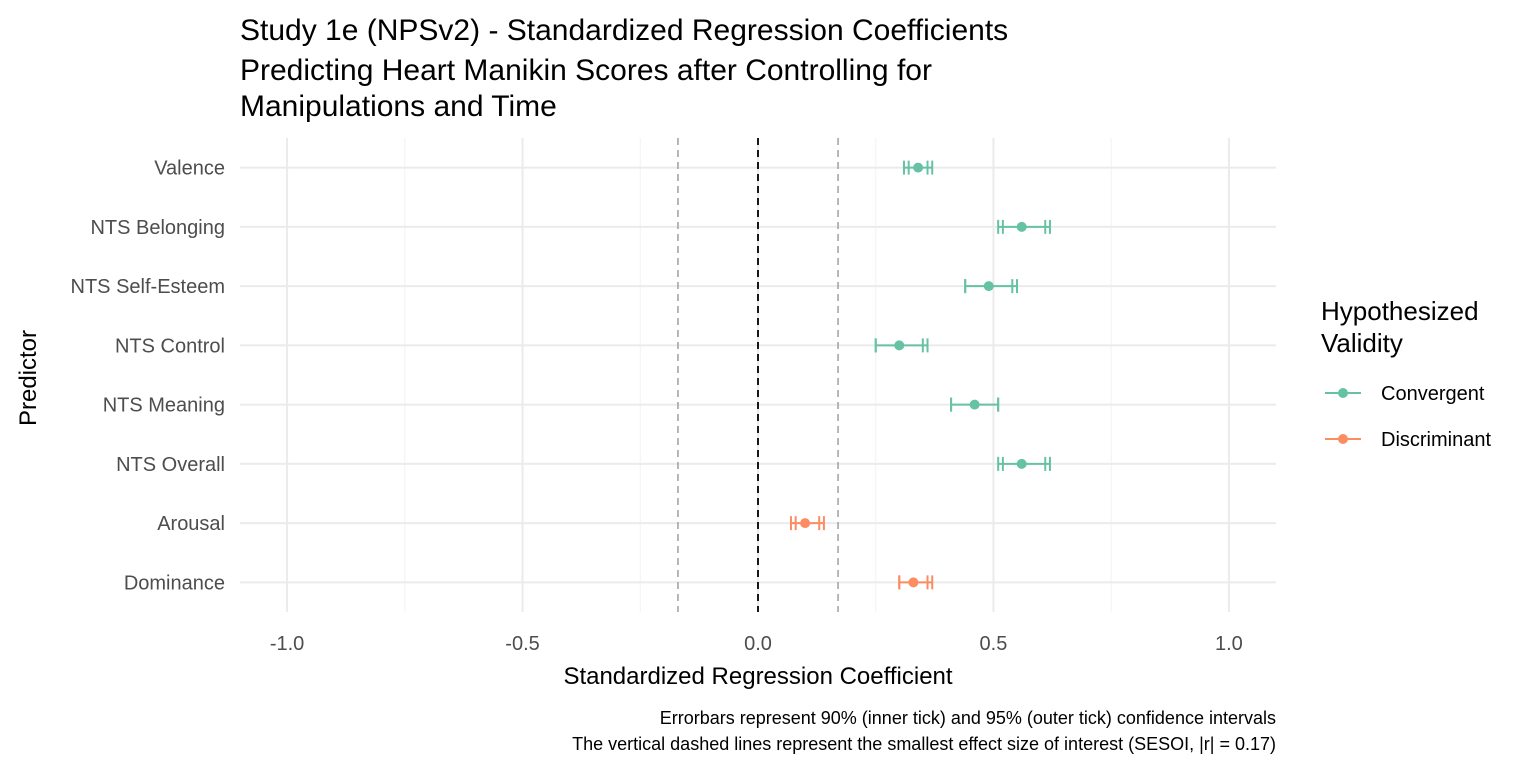 The width and height of the screenshot is (1536, 768). I want to click on x-tick-label: 1.0, so click(1229, 644).